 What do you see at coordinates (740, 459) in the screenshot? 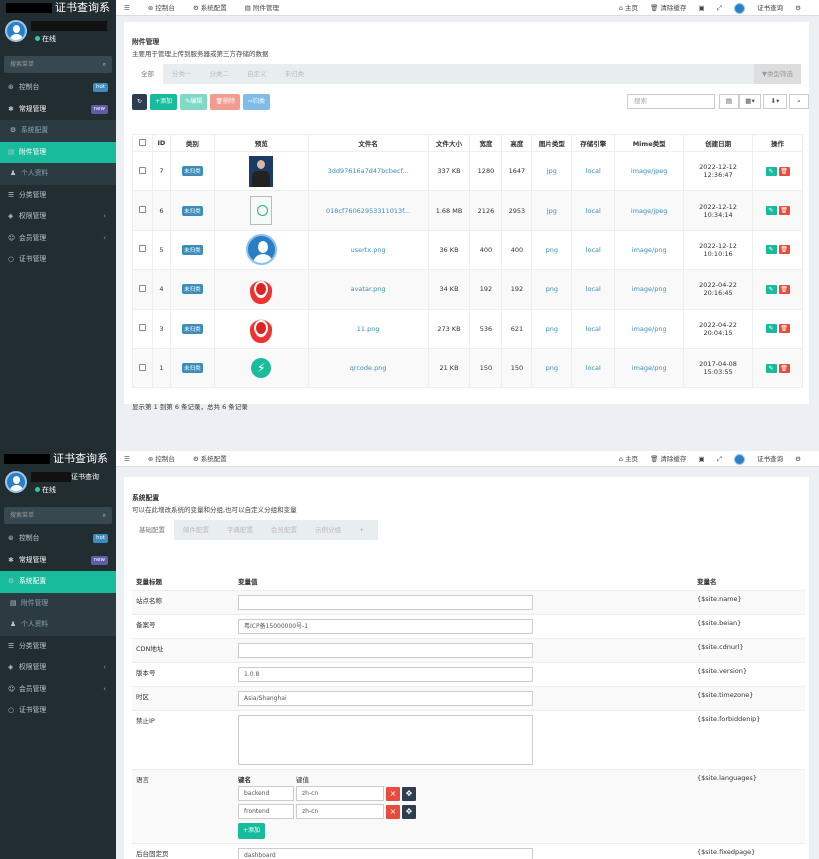
I see `top-avatar` at bounding box center [740, 459].